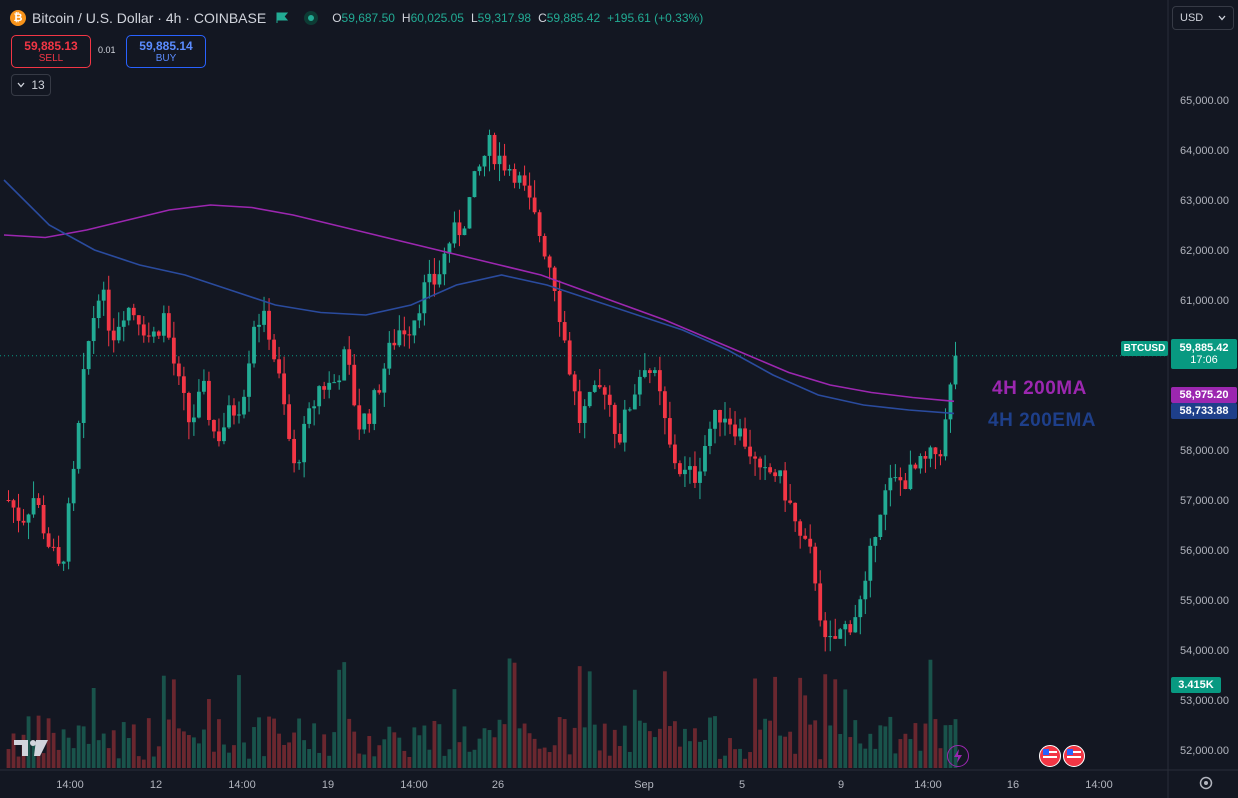 This screenshot has width=1238, height=798. I want to click on tradingview-logo, so click(31, 750).